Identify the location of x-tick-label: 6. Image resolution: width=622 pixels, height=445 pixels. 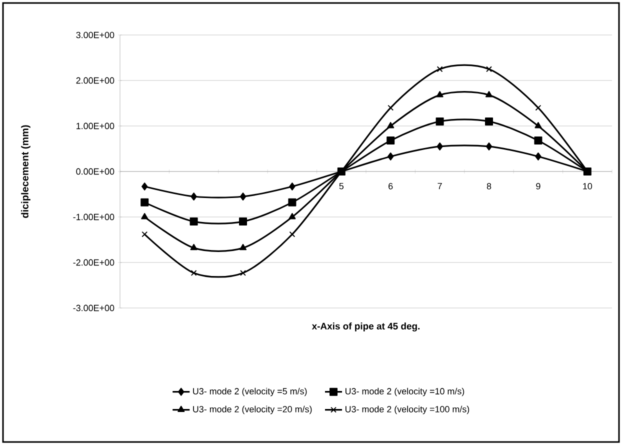
(390, 186).